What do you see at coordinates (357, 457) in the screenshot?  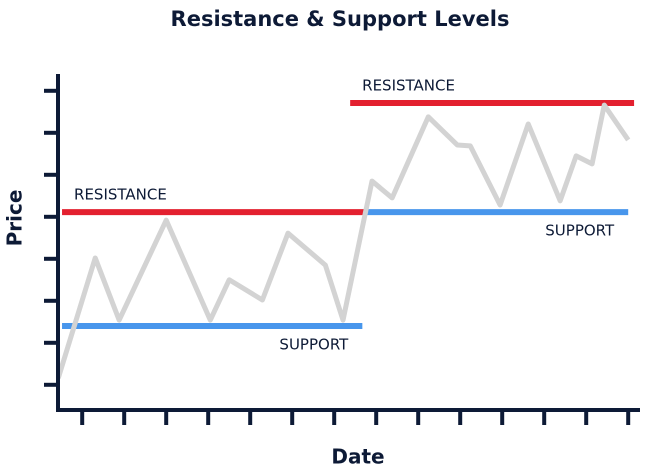 I see `x-axis-label: Date` at bounding box center [357, 457].